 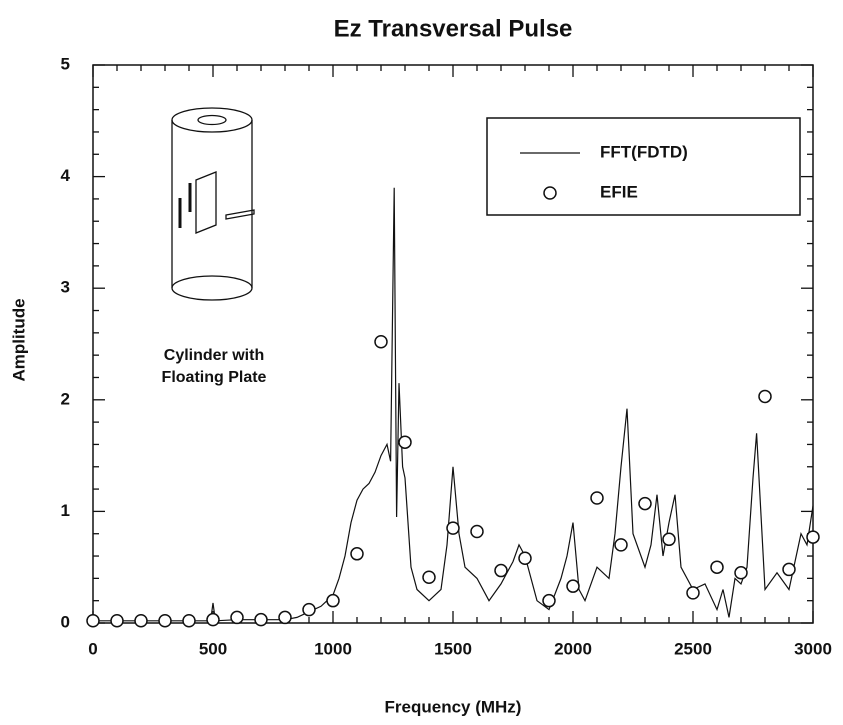 I want to click on y-tick-label: 3, so click(x=65, y=287).